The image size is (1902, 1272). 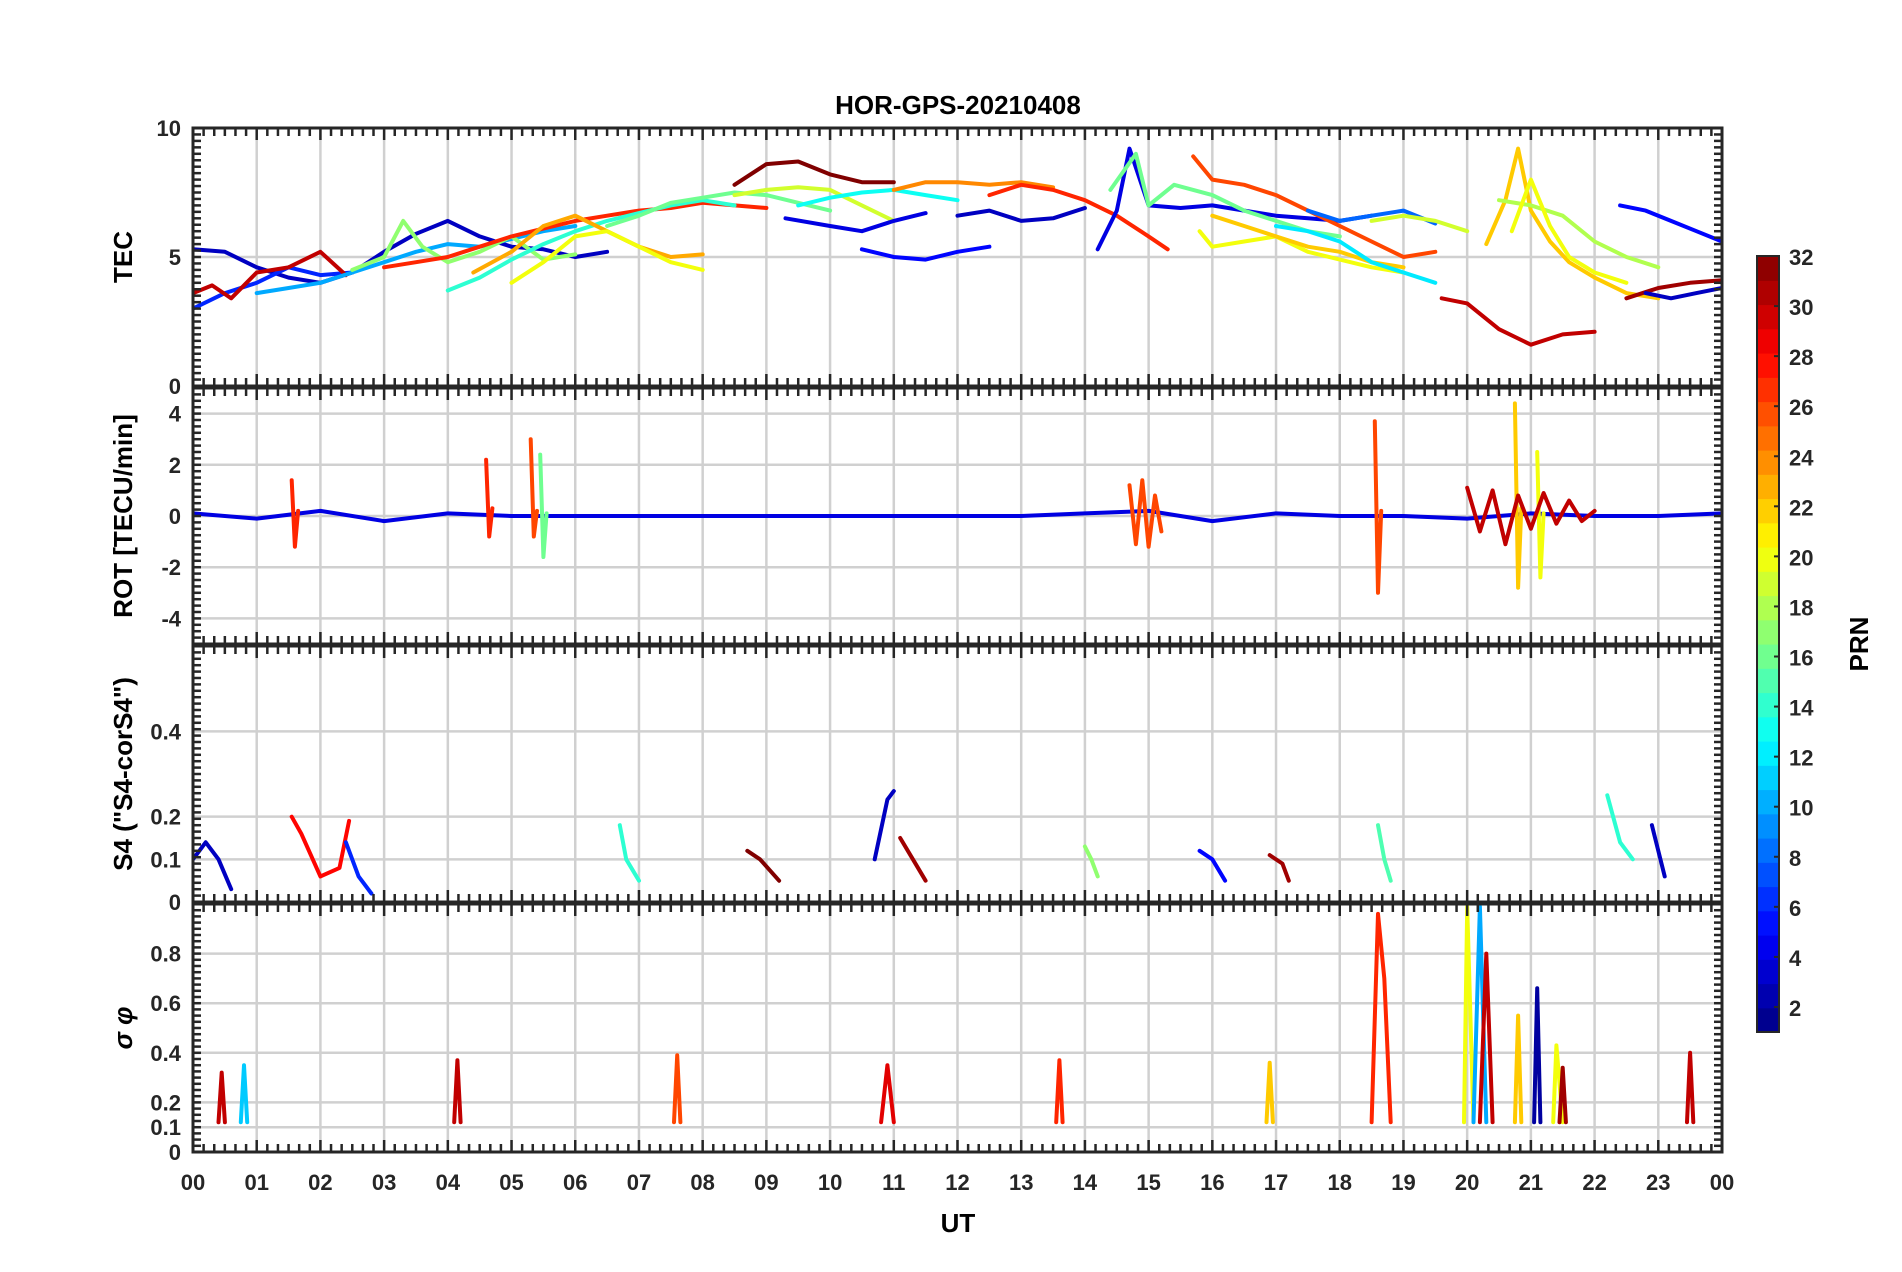 What do you see at coordinates (958, 105) in the screenshot?
I see `chart-title: HOR-GPS-20210408` at bounding box center [958, 105].